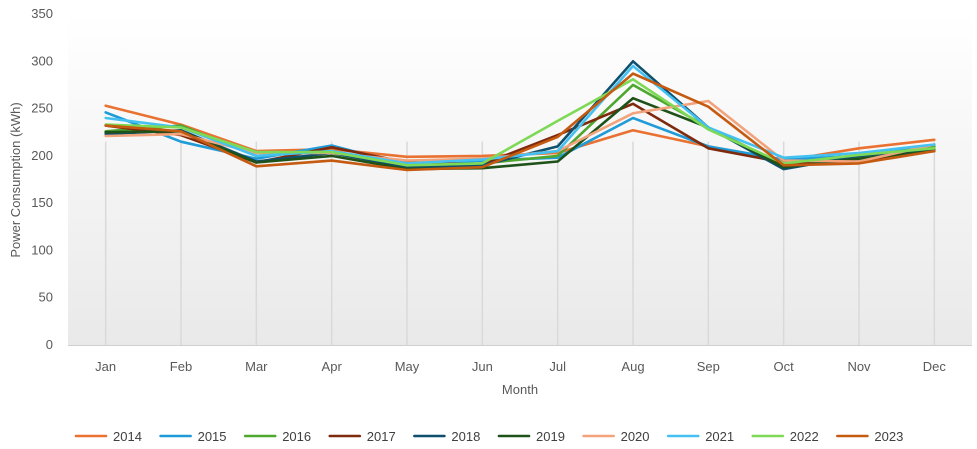 Image resolution: width=977 pixels, height=449 pixels. Describe the element at coordinates (49, 344) in the screenshot. I see `y-tick-label: 0` at that location.